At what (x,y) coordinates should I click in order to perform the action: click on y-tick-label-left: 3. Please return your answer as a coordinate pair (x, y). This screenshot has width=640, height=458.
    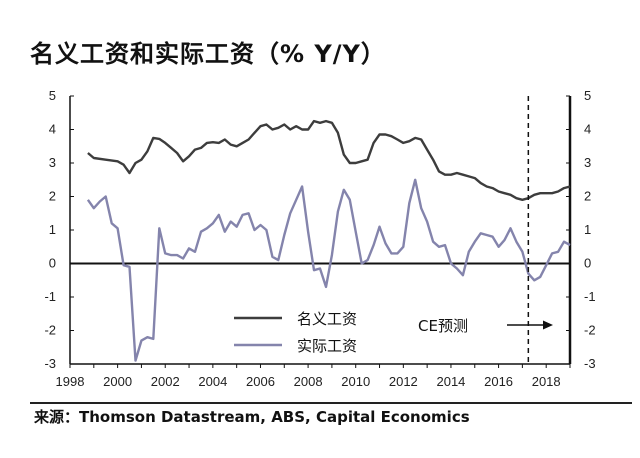
    Looking at the image, I should click on (52, 162).